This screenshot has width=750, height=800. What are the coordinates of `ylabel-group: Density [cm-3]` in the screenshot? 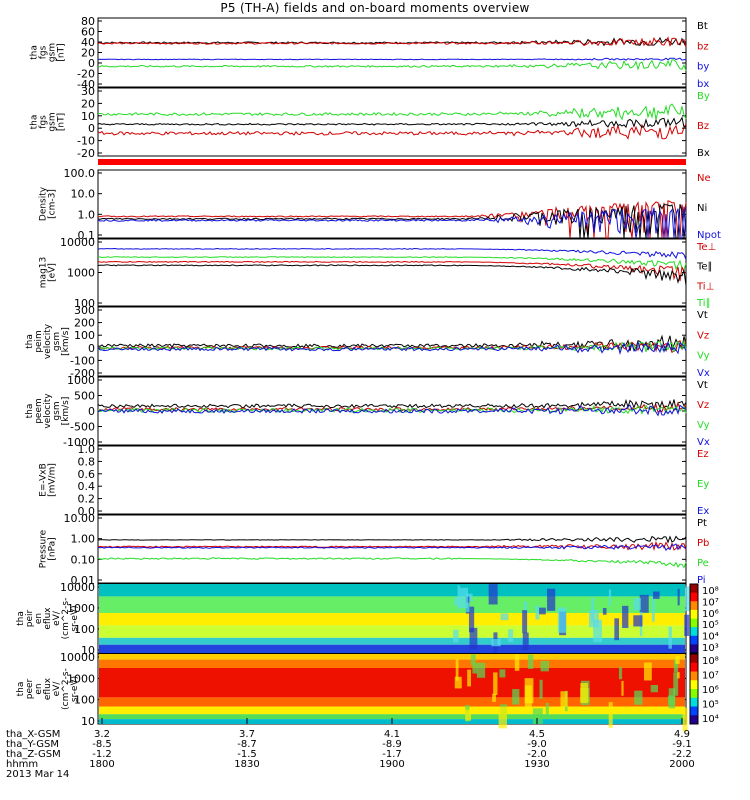 It's located at (48, 203).